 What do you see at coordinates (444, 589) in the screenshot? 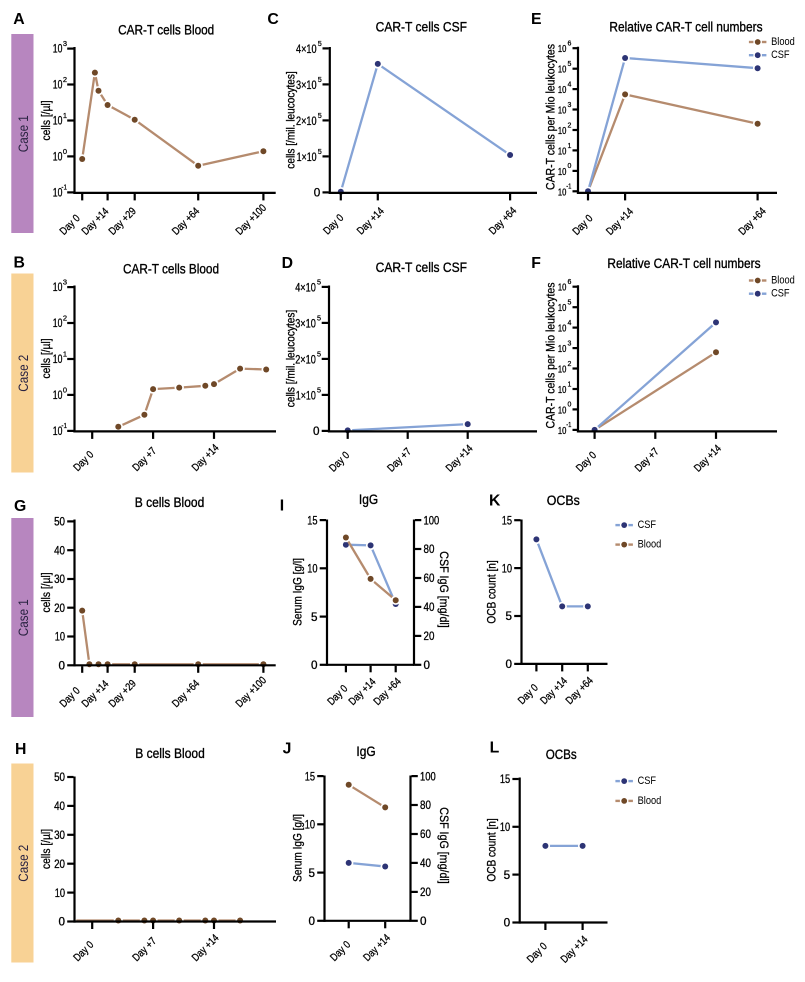
I see `svg-text: CSF IgG [mg/dl]` at bounding box center [444, 589].